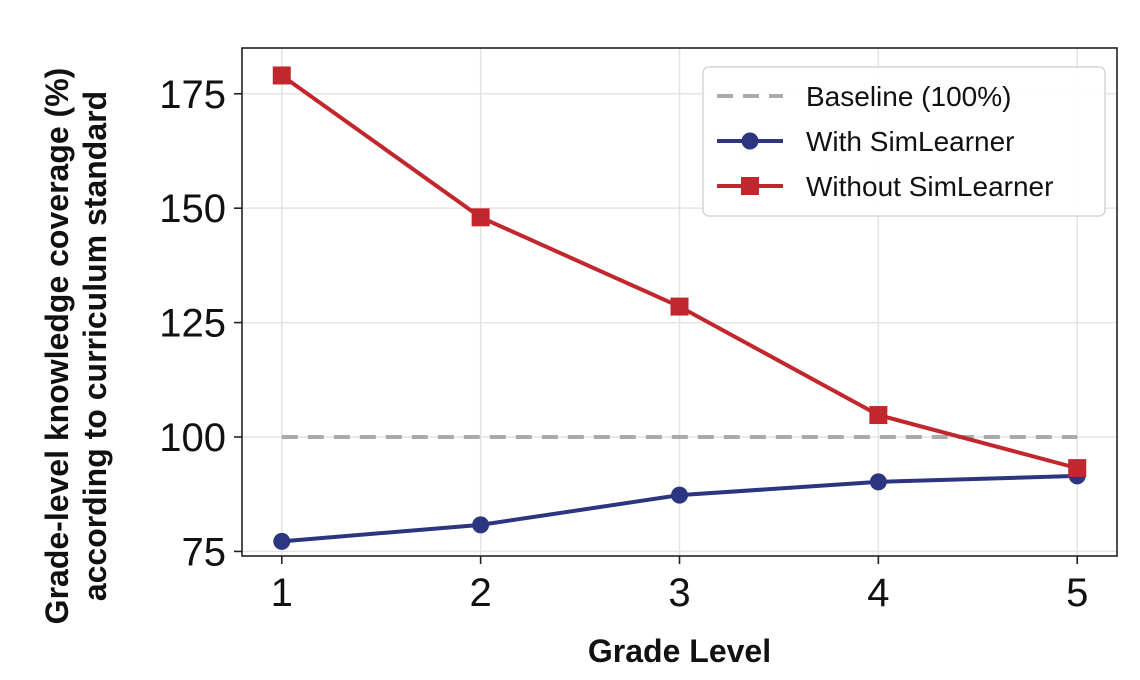 The image size is (1140, 680). What do you see at coordinates (95, 346) in the screenshot?
I see `y-axis-title-line-2: according to curriculum standard` at bounding box center [95, 346].